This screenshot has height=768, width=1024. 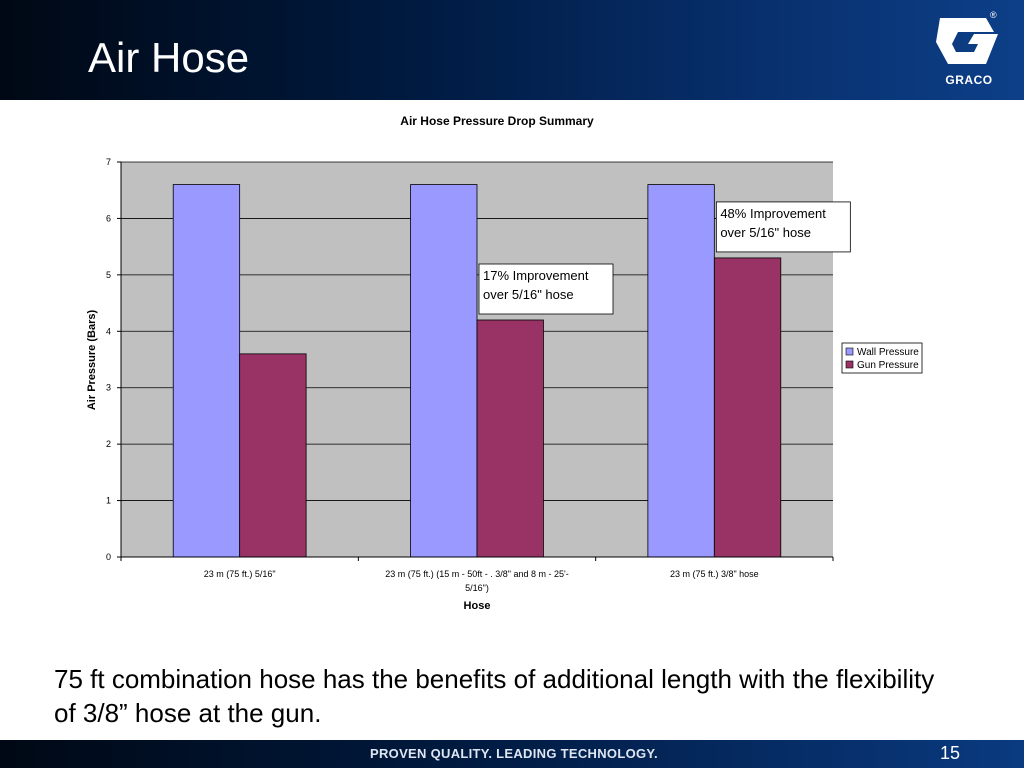 What do you see at coordinates (477, 588) in the screenshot?
I see `x-tick-label: 5/16")` at bounding box center [477, 588].